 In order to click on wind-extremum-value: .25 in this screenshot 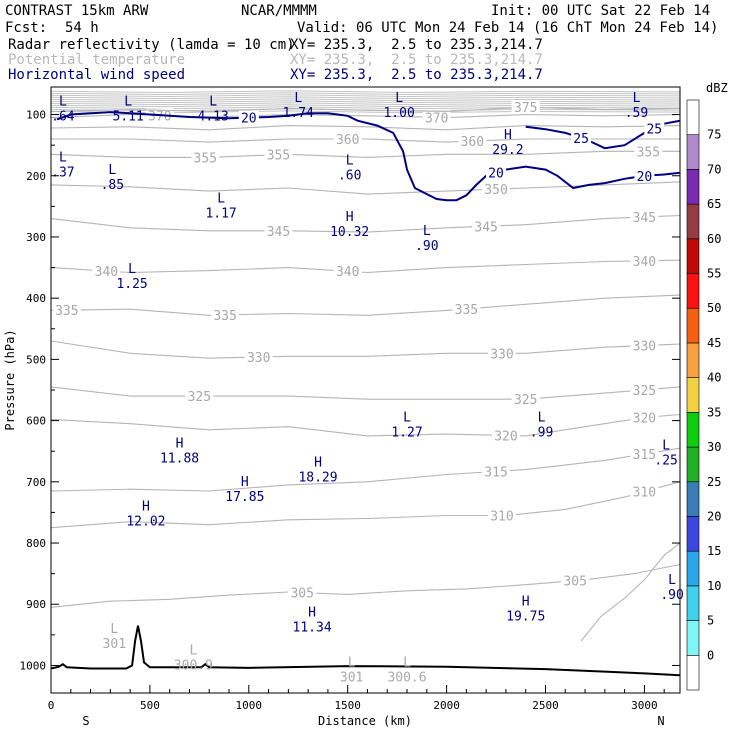, I will do `click(665, 460)`.